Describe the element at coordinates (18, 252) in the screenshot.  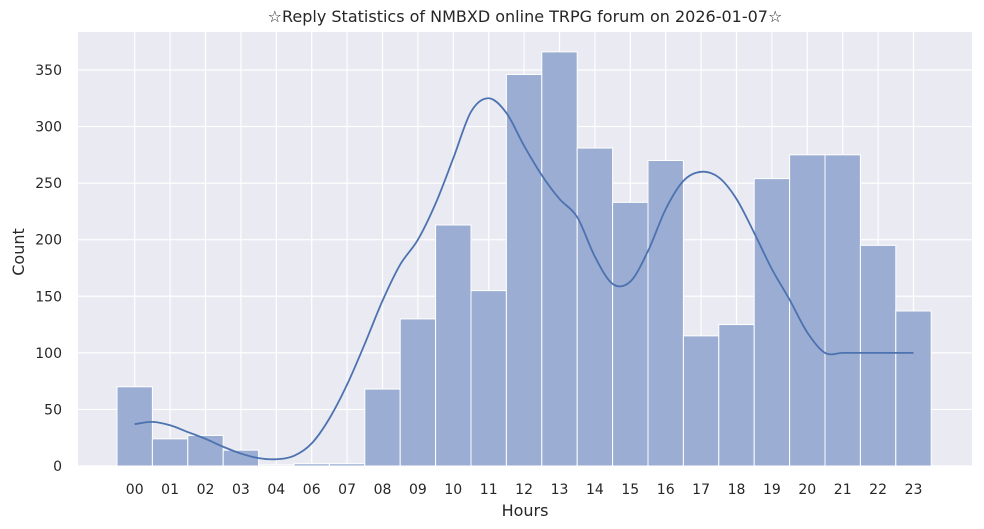
I see `y-axis-label: Count` at that location.